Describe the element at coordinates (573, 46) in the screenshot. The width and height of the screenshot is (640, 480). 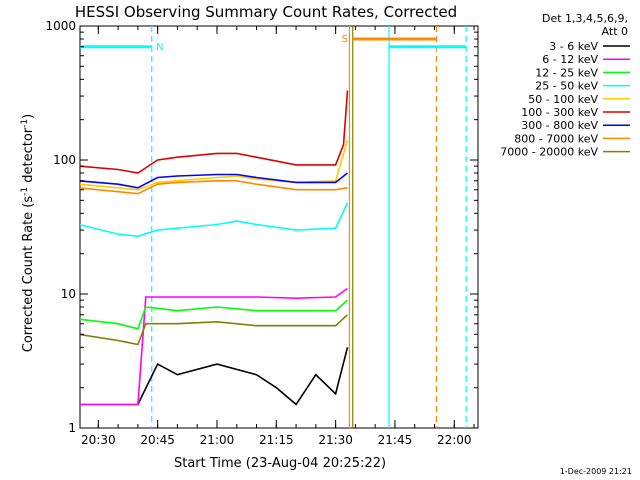
I see `legend-label: 3 - 6 keV` at that location.